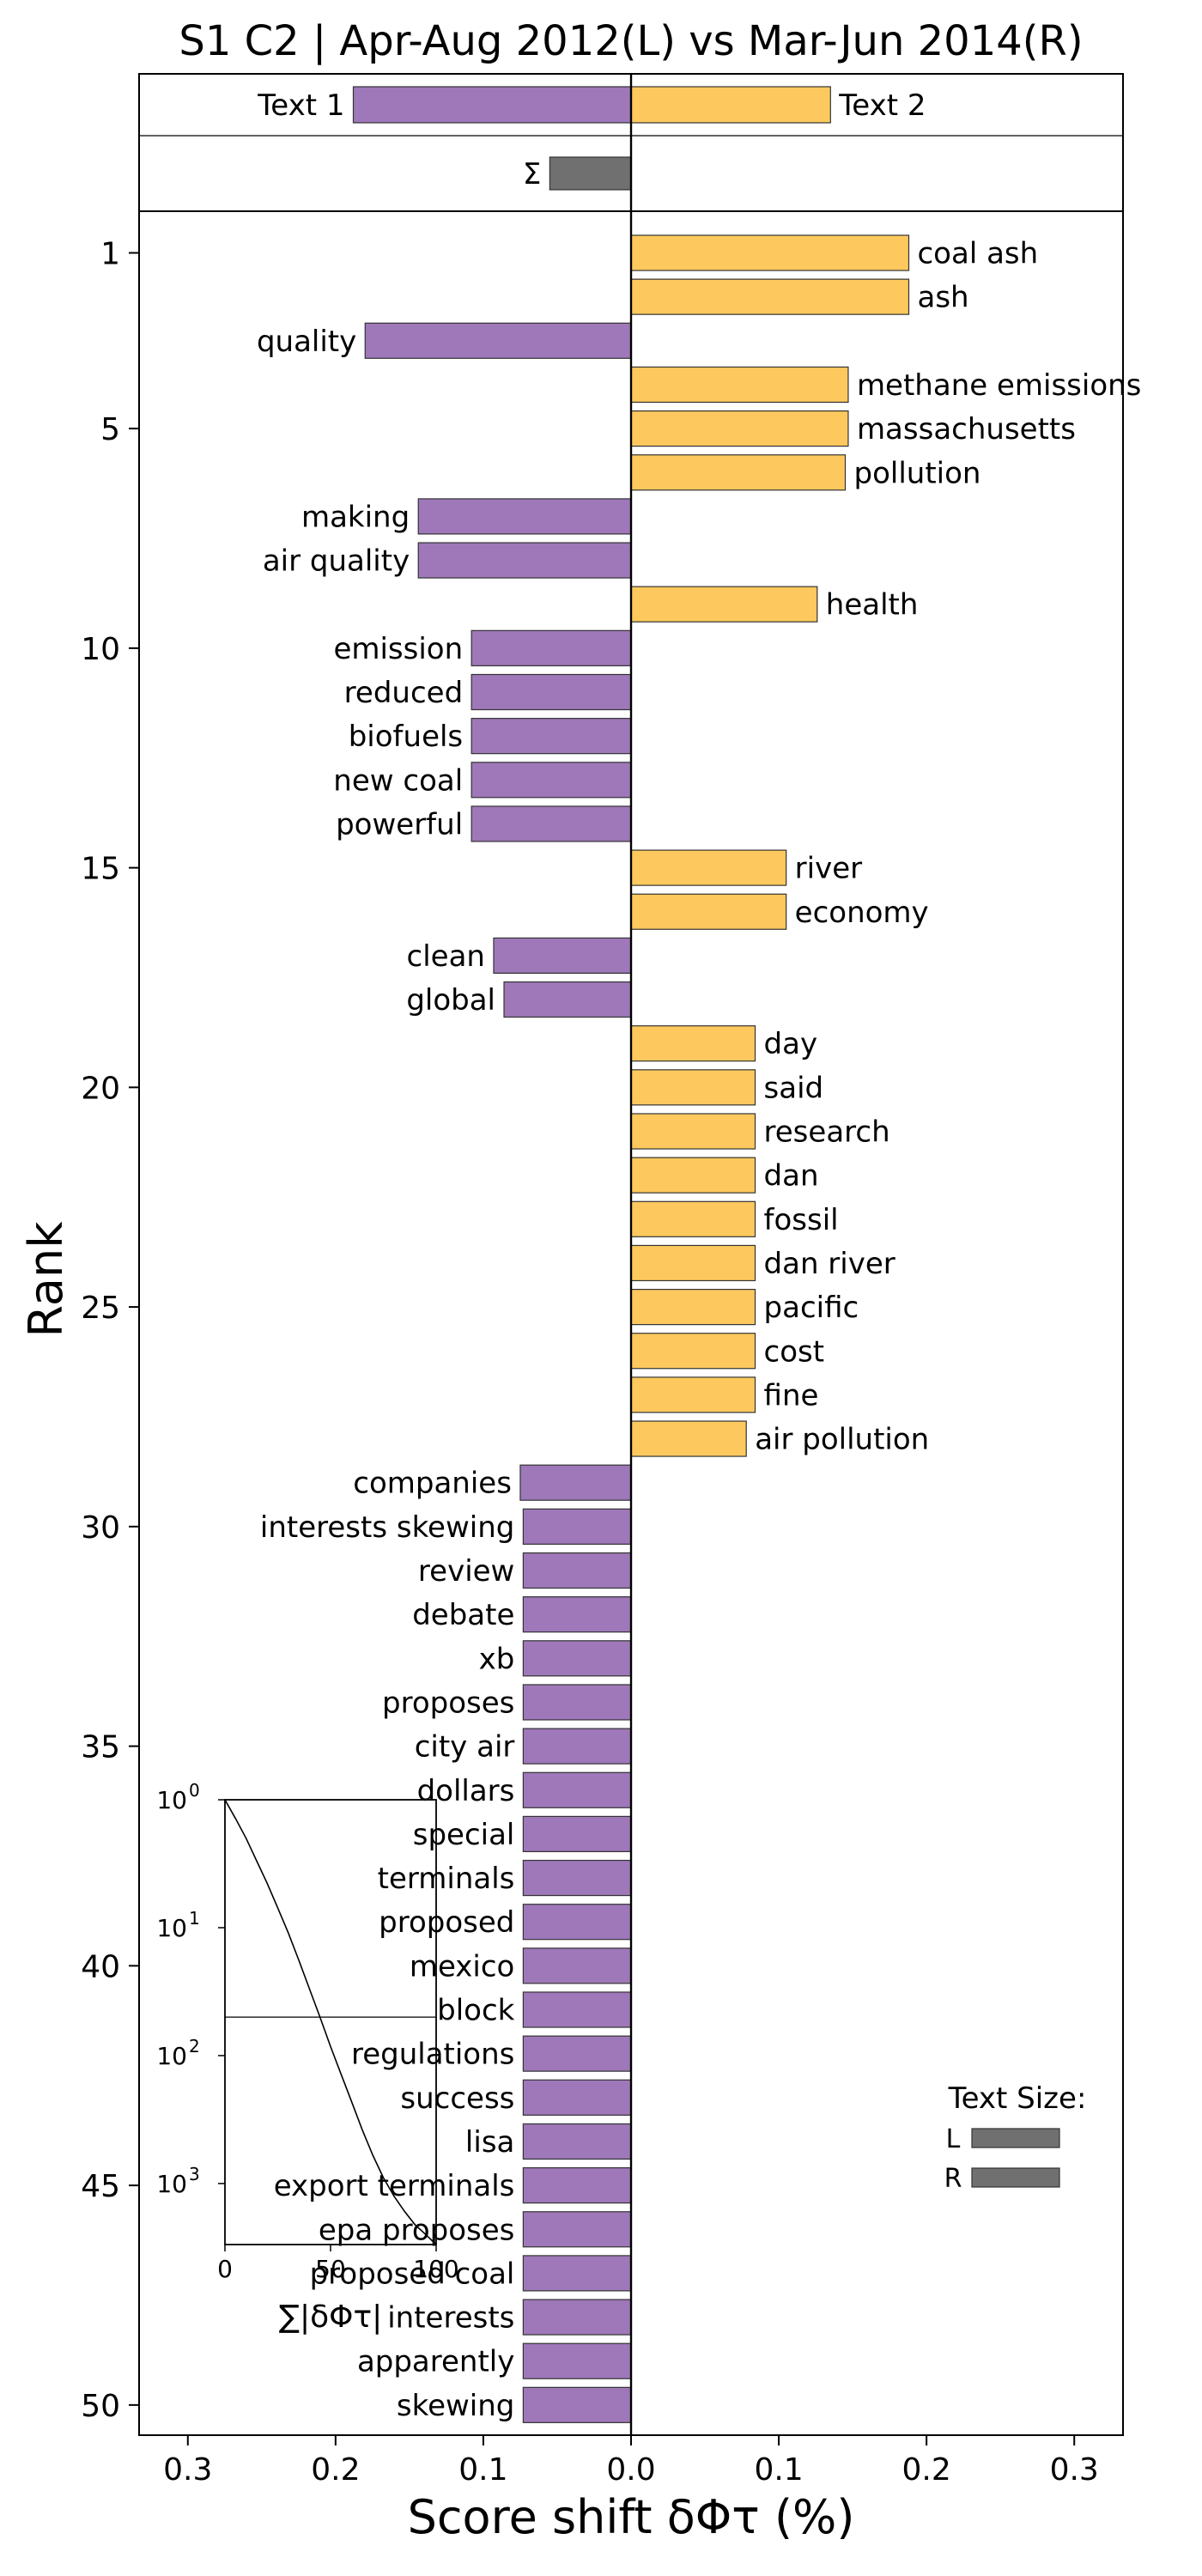 This screenshot has width=1202, height=2576. What do you see at coordinates (394, 2186) in the screenshot?
I see `word-label: export terminals` at bounding box center [394, 2186].